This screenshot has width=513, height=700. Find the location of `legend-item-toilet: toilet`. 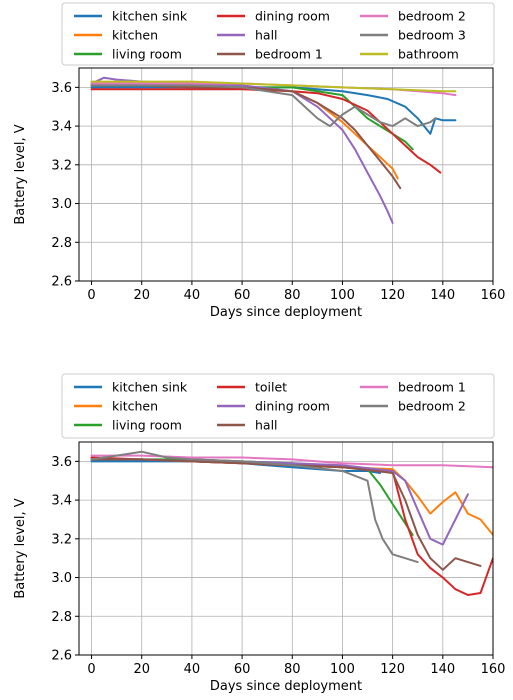

legend-item-toilet: toilet is located at coordinates (252, 387).